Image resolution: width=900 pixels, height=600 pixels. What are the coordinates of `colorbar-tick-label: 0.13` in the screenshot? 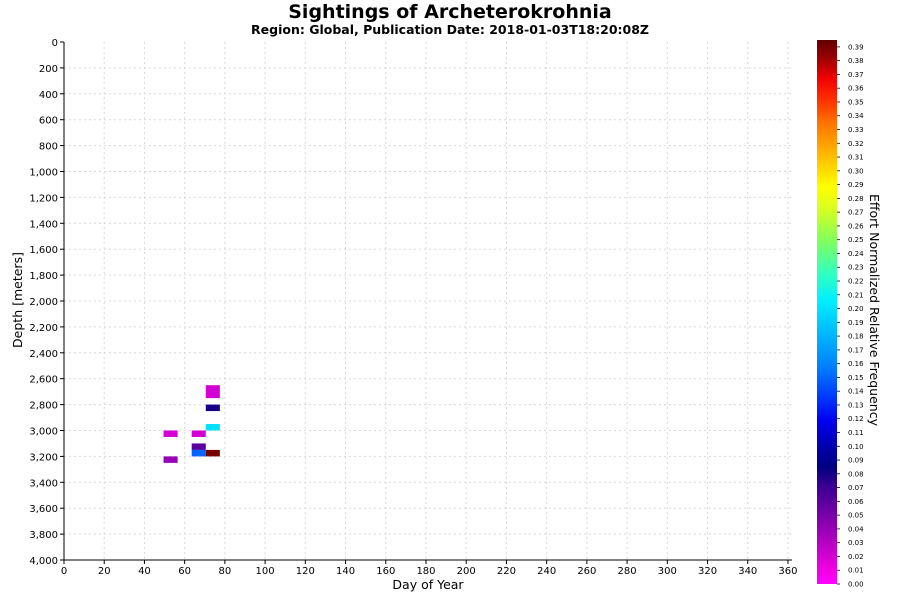 It's located at (856, 405).